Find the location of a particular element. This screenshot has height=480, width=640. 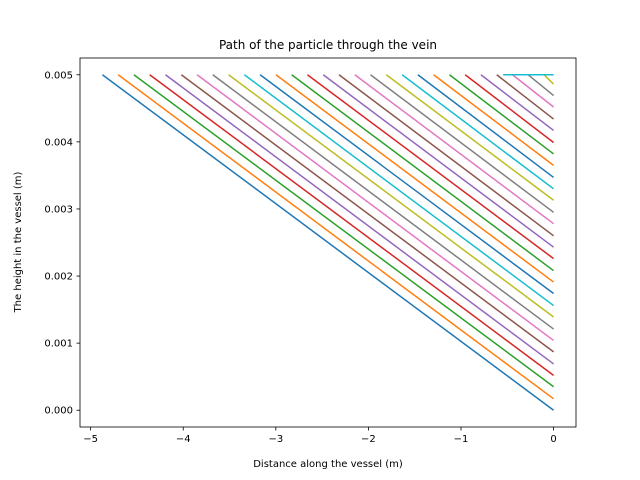

x-tick-label: 0 is located at coordinates (553, 439).